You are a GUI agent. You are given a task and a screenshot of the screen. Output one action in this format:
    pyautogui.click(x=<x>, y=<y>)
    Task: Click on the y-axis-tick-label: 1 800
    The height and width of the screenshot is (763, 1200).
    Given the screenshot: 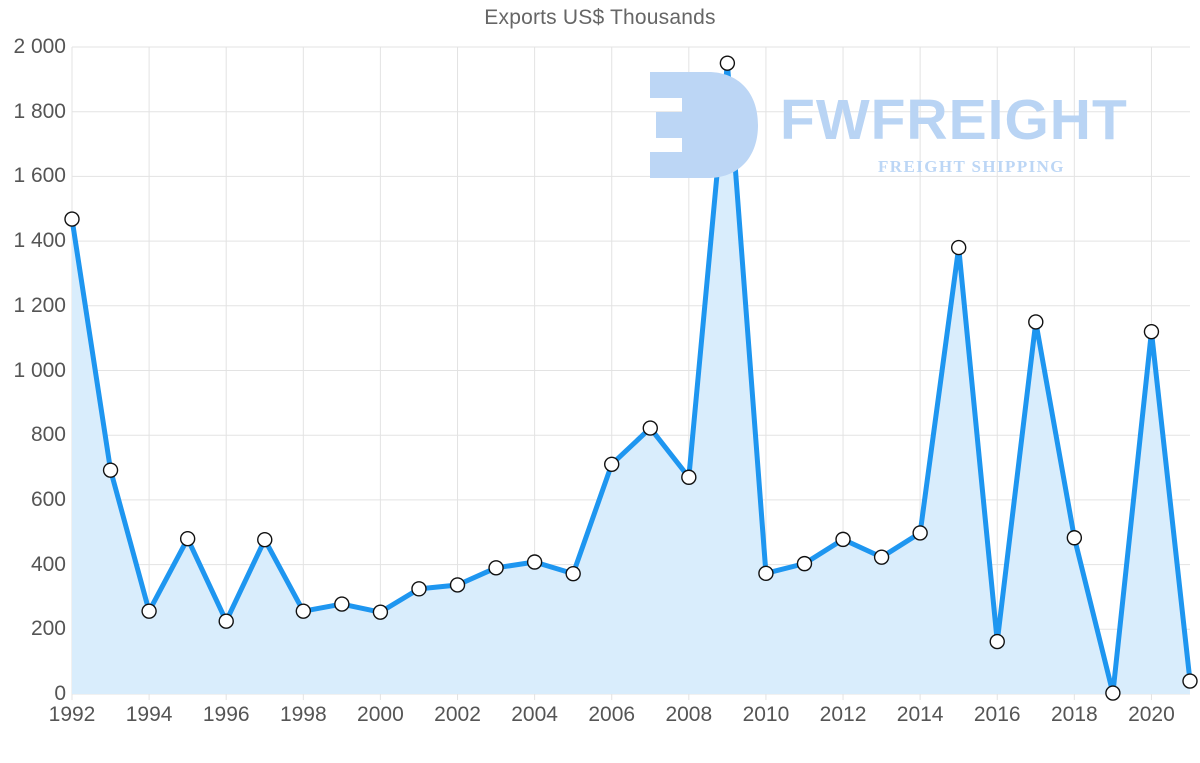 What is the action you would take?
    pyautogui.click(x=39, y=111)
    